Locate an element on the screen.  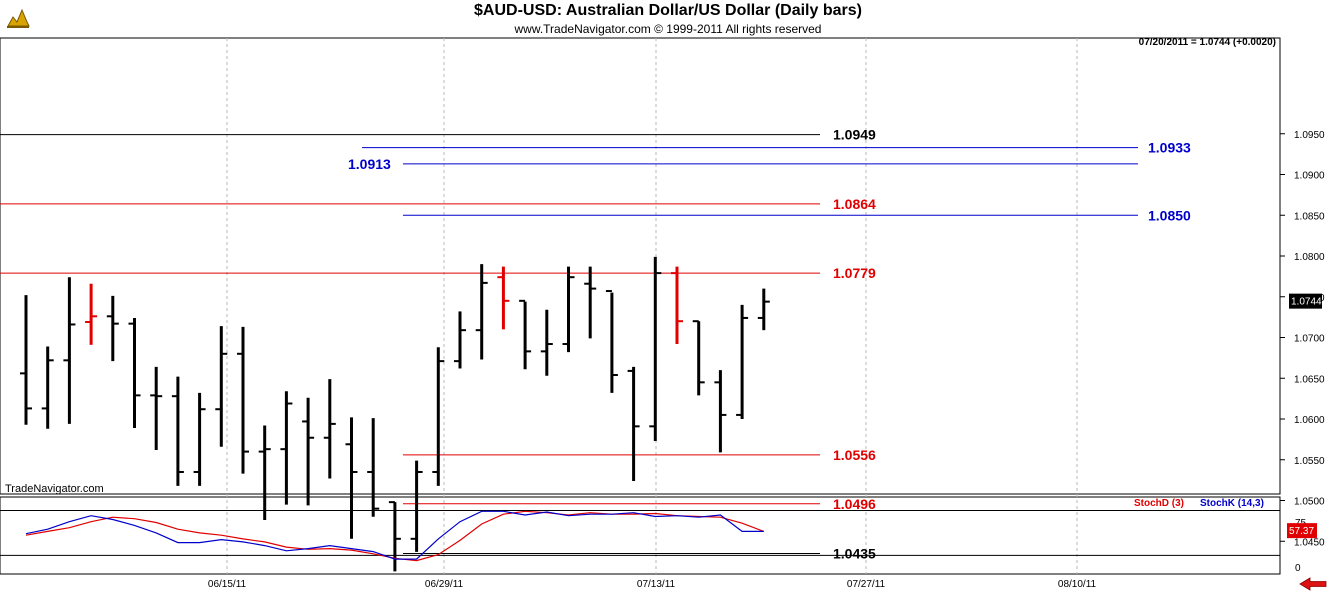
stoch-last-value-marker is located at coordinates (1302, 531).